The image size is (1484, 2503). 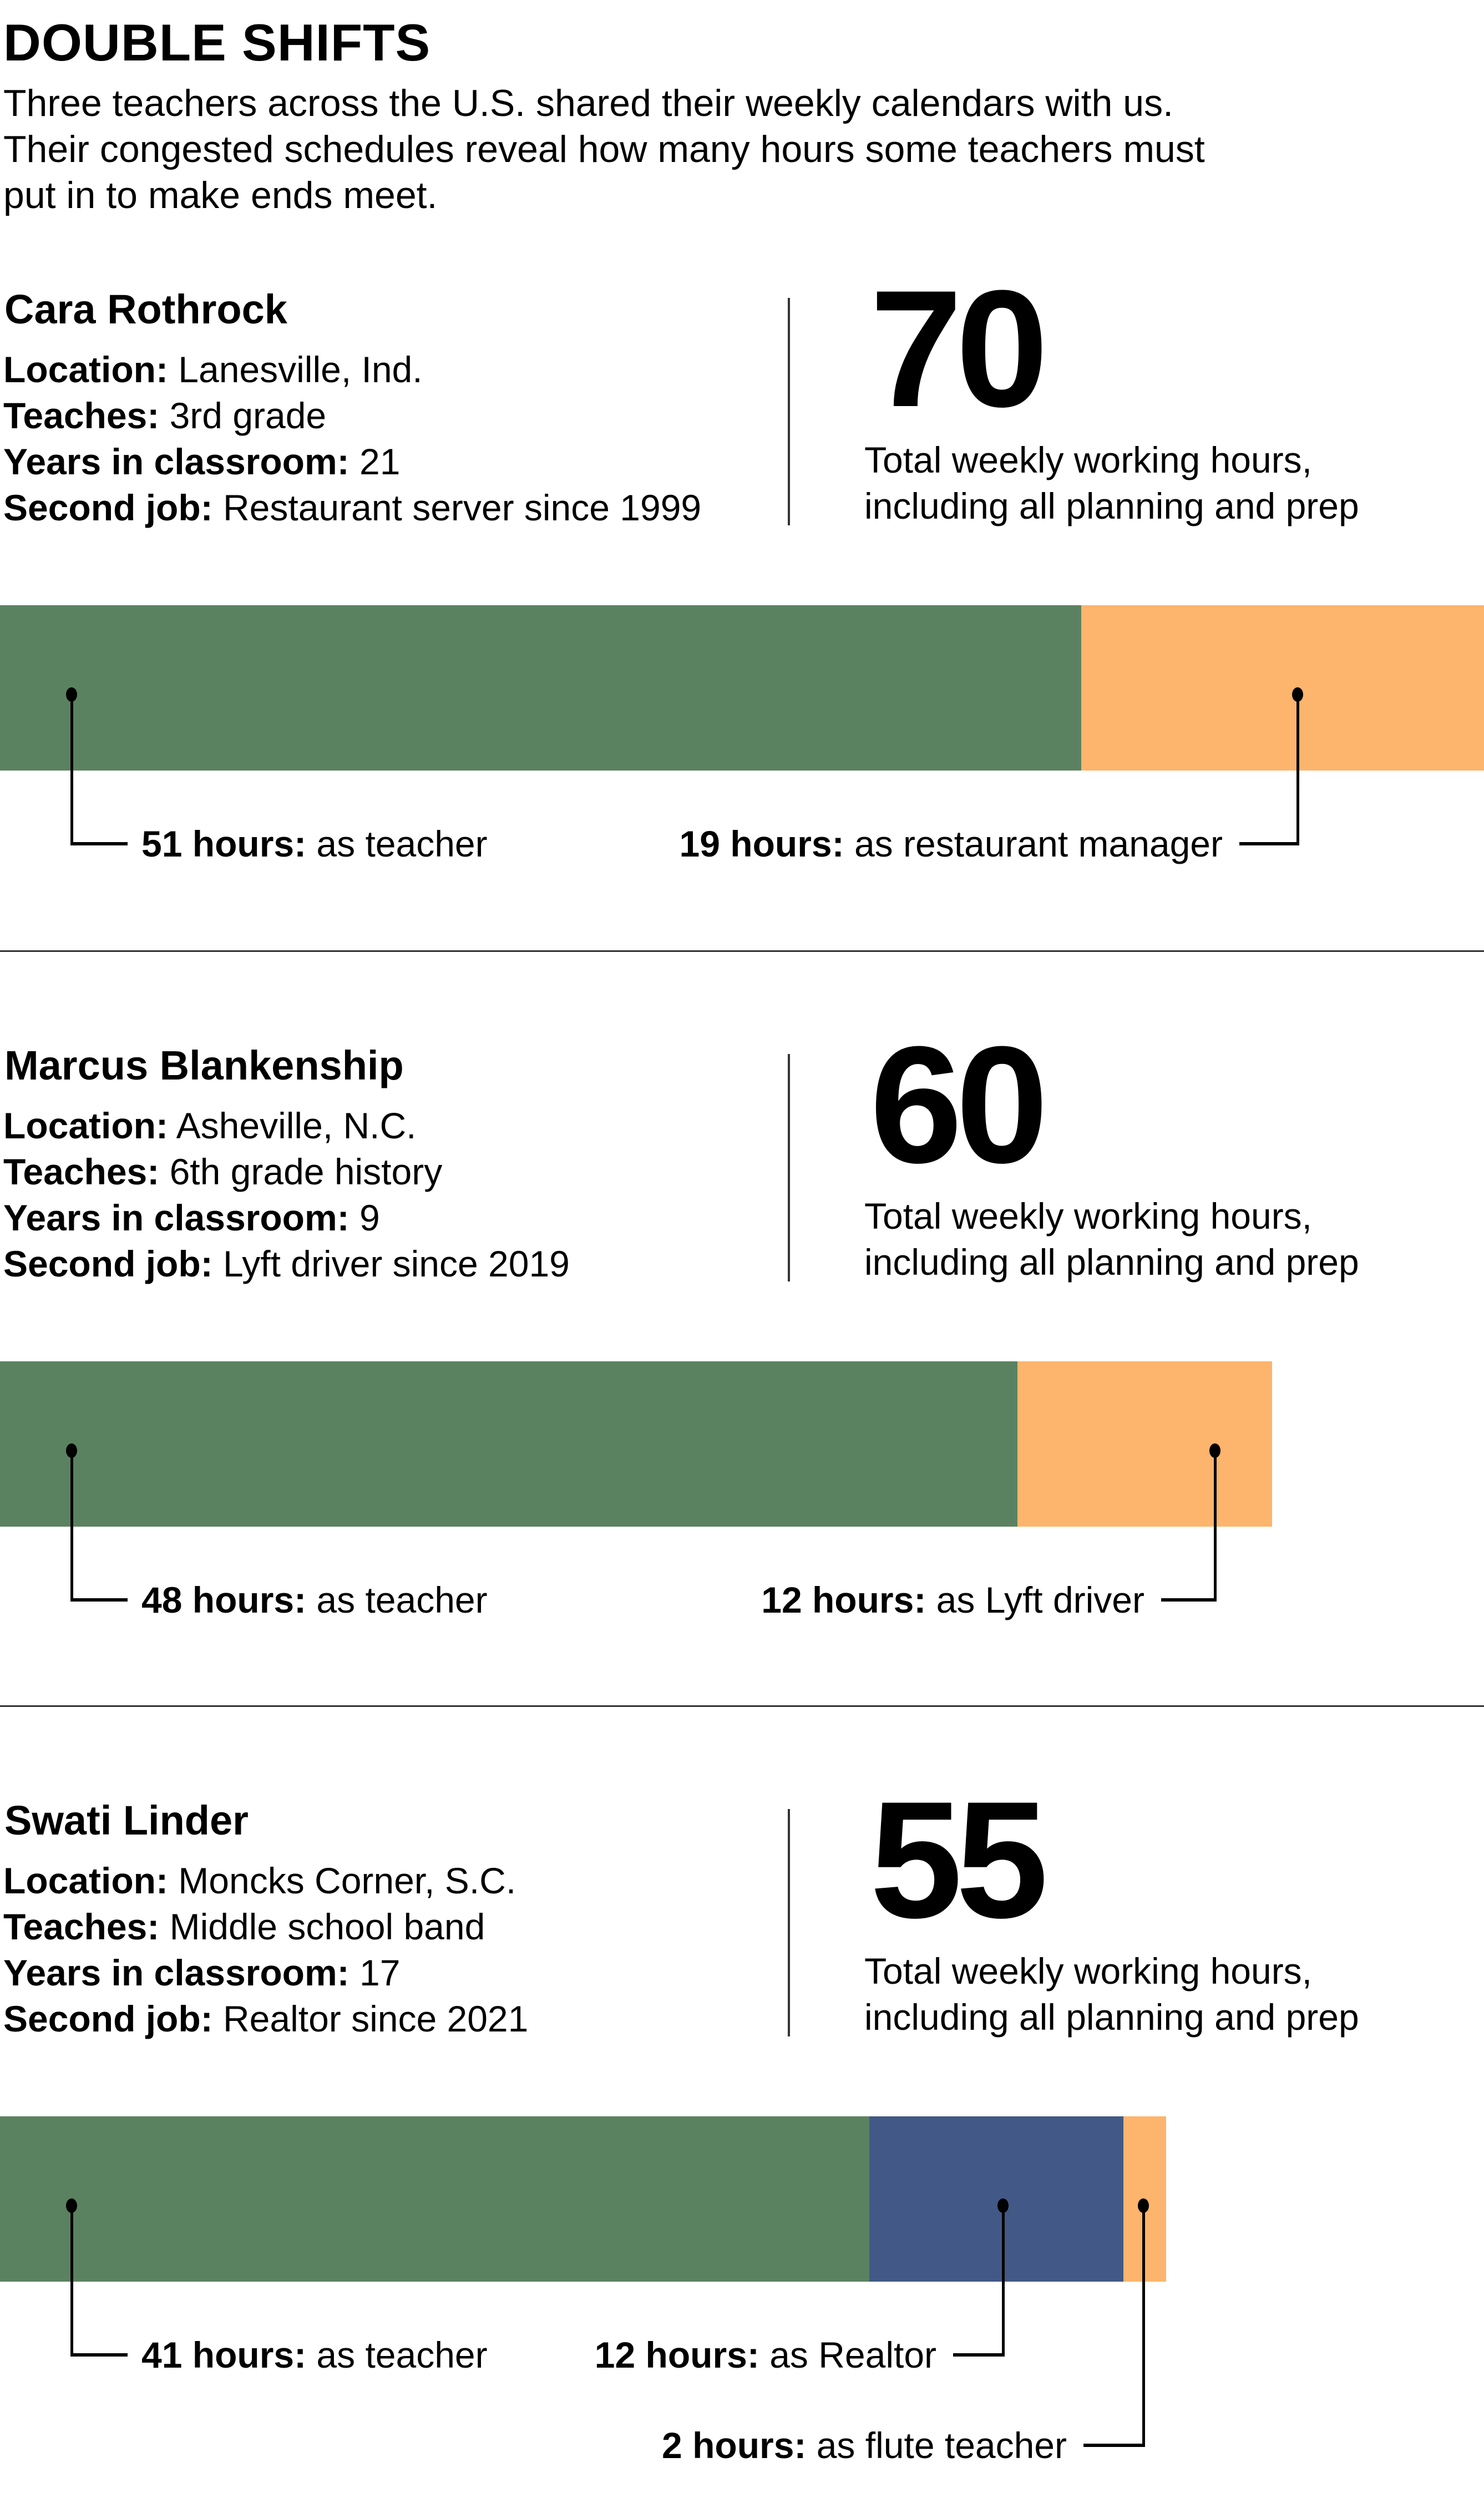 I want to click on teacher-name: Swati Linder, so click(x=126, y=1820).